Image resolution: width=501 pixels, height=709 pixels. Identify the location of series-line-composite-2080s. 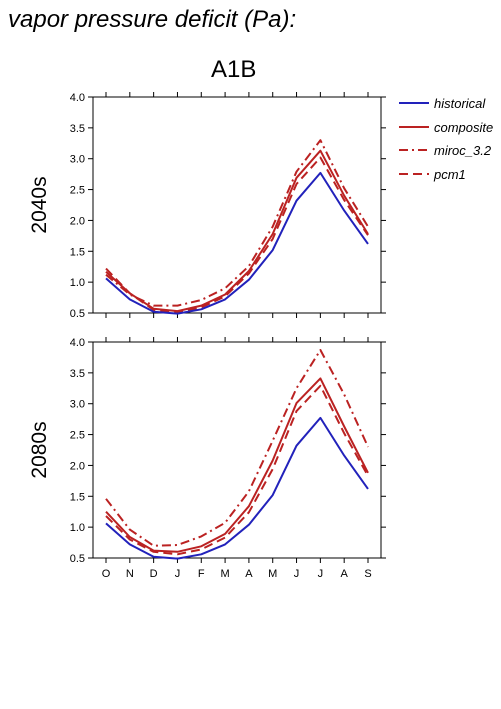
(237, 465).